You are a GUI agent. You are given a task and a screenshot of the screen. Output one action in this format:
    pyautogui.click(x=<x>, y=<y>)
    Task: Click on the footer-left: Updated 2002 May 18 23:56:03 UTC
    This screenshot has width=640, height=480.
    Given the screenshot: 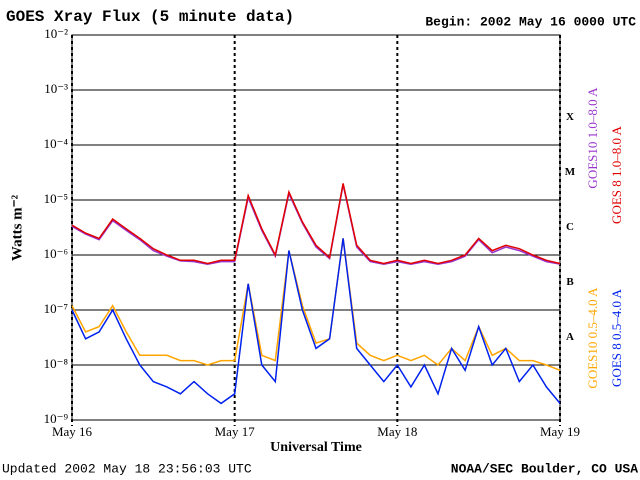 What is the action you would take?
    pyautogui.click(x=127, y=468)
    